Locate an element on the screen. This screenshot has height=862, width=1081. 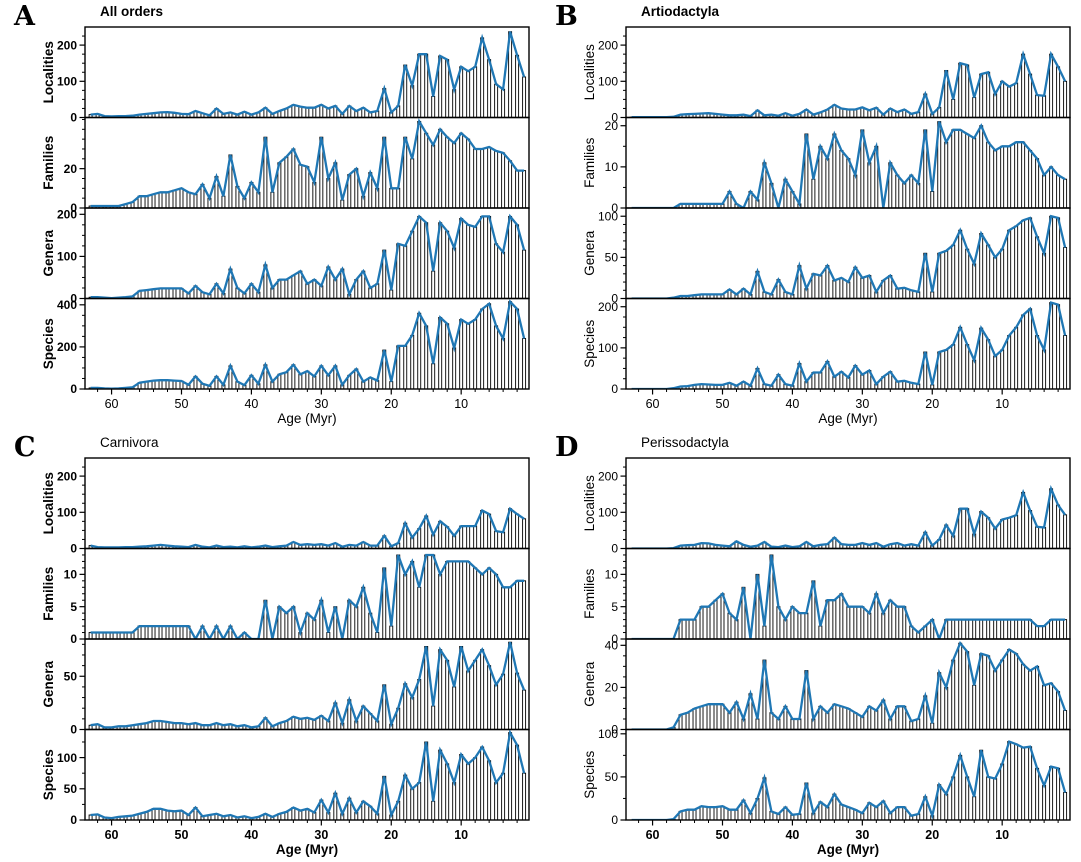
subplot-genera: 0 50 Genera is located at coordinates (285, 687).